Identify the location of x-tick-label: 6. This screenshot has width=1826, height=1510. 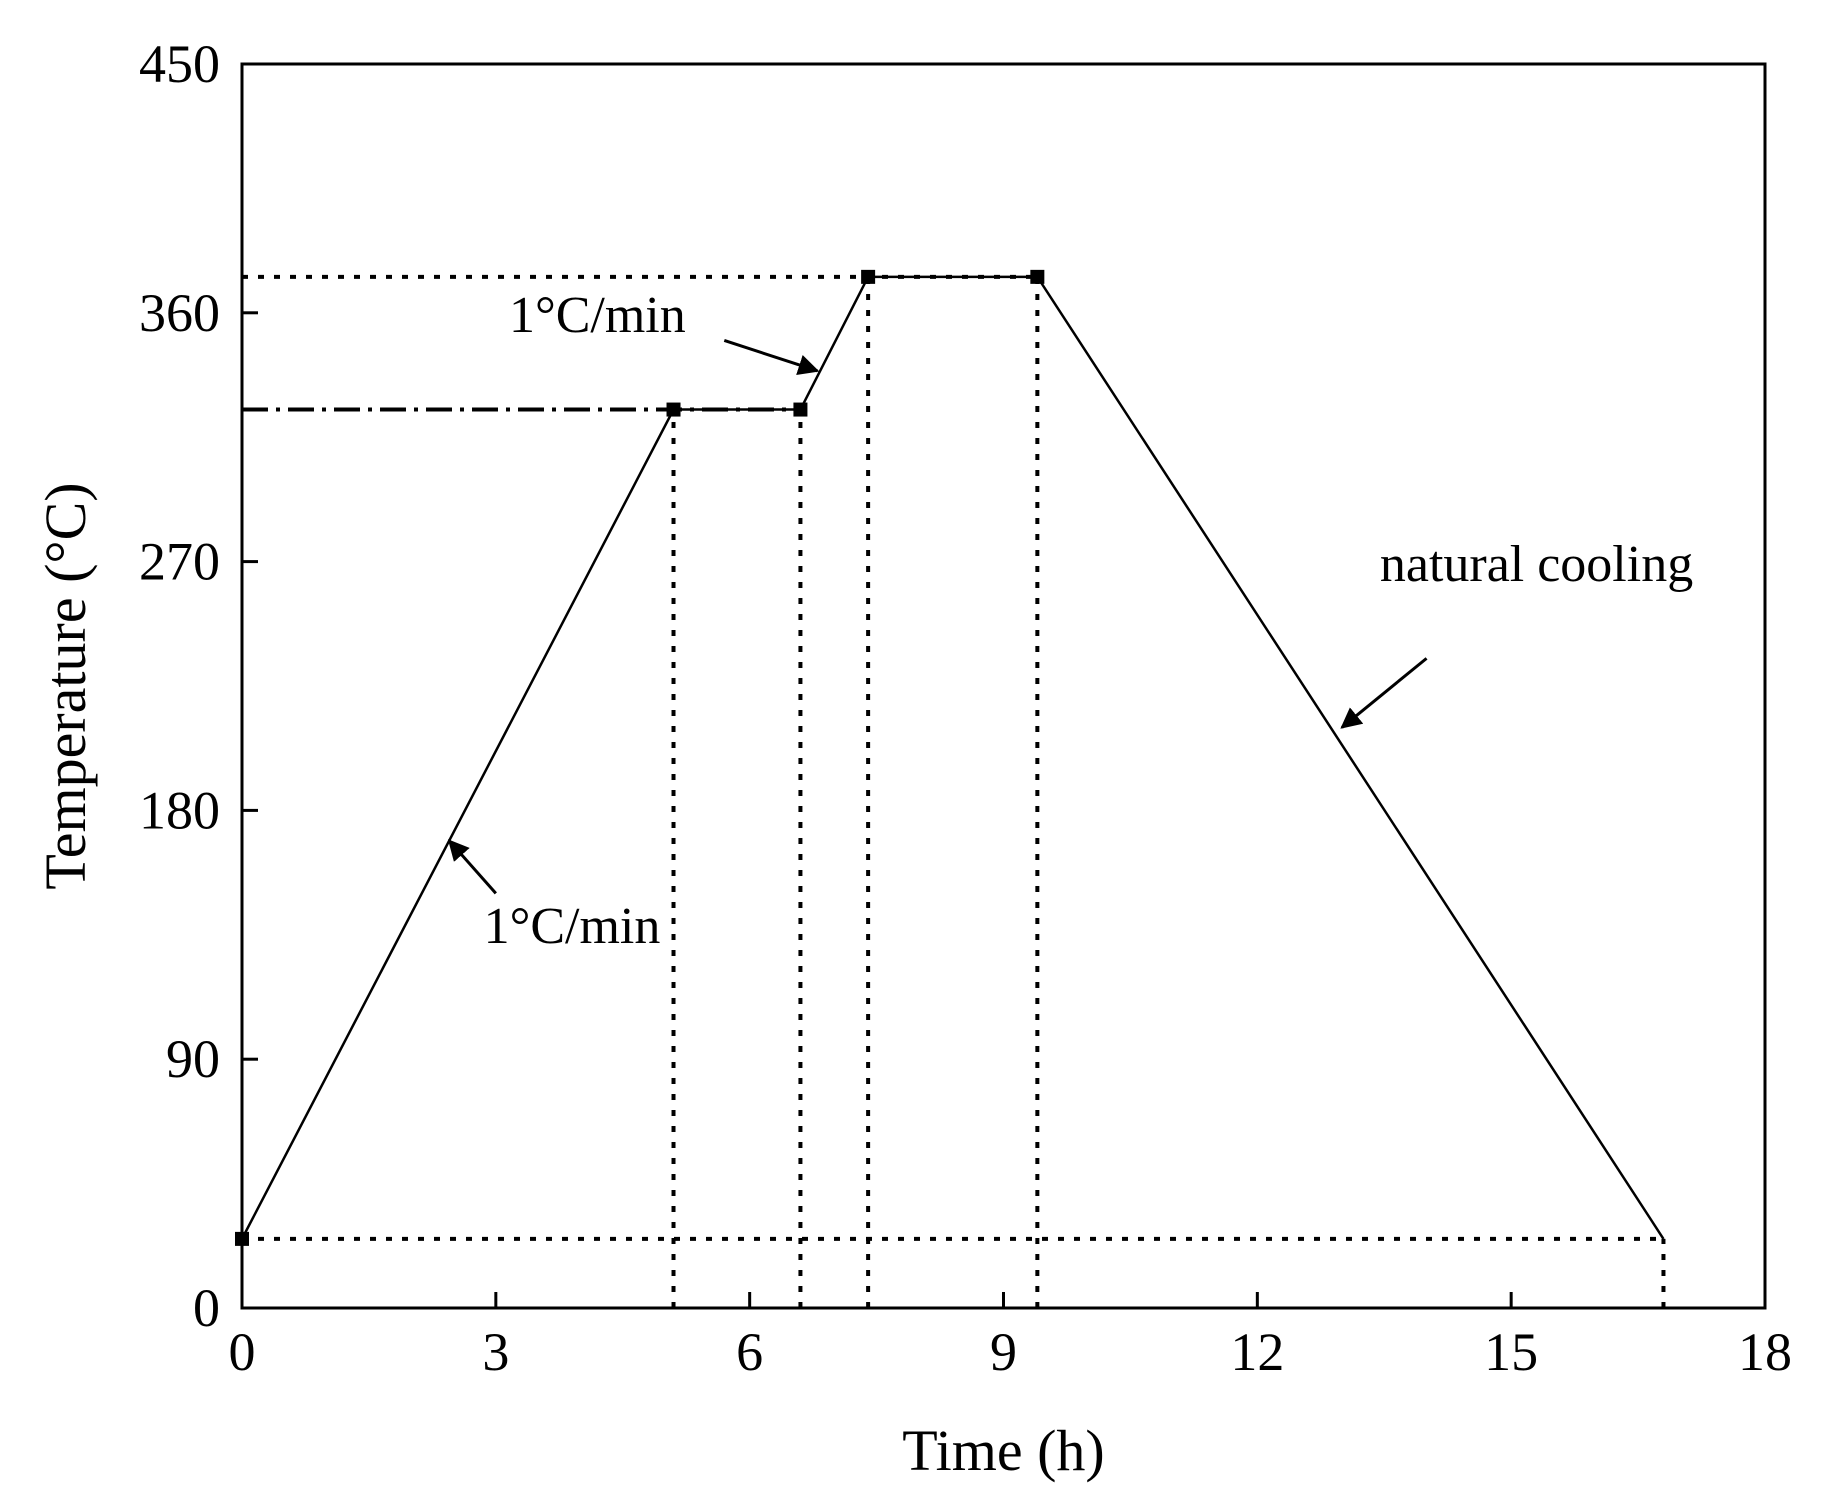
(749, 1352).